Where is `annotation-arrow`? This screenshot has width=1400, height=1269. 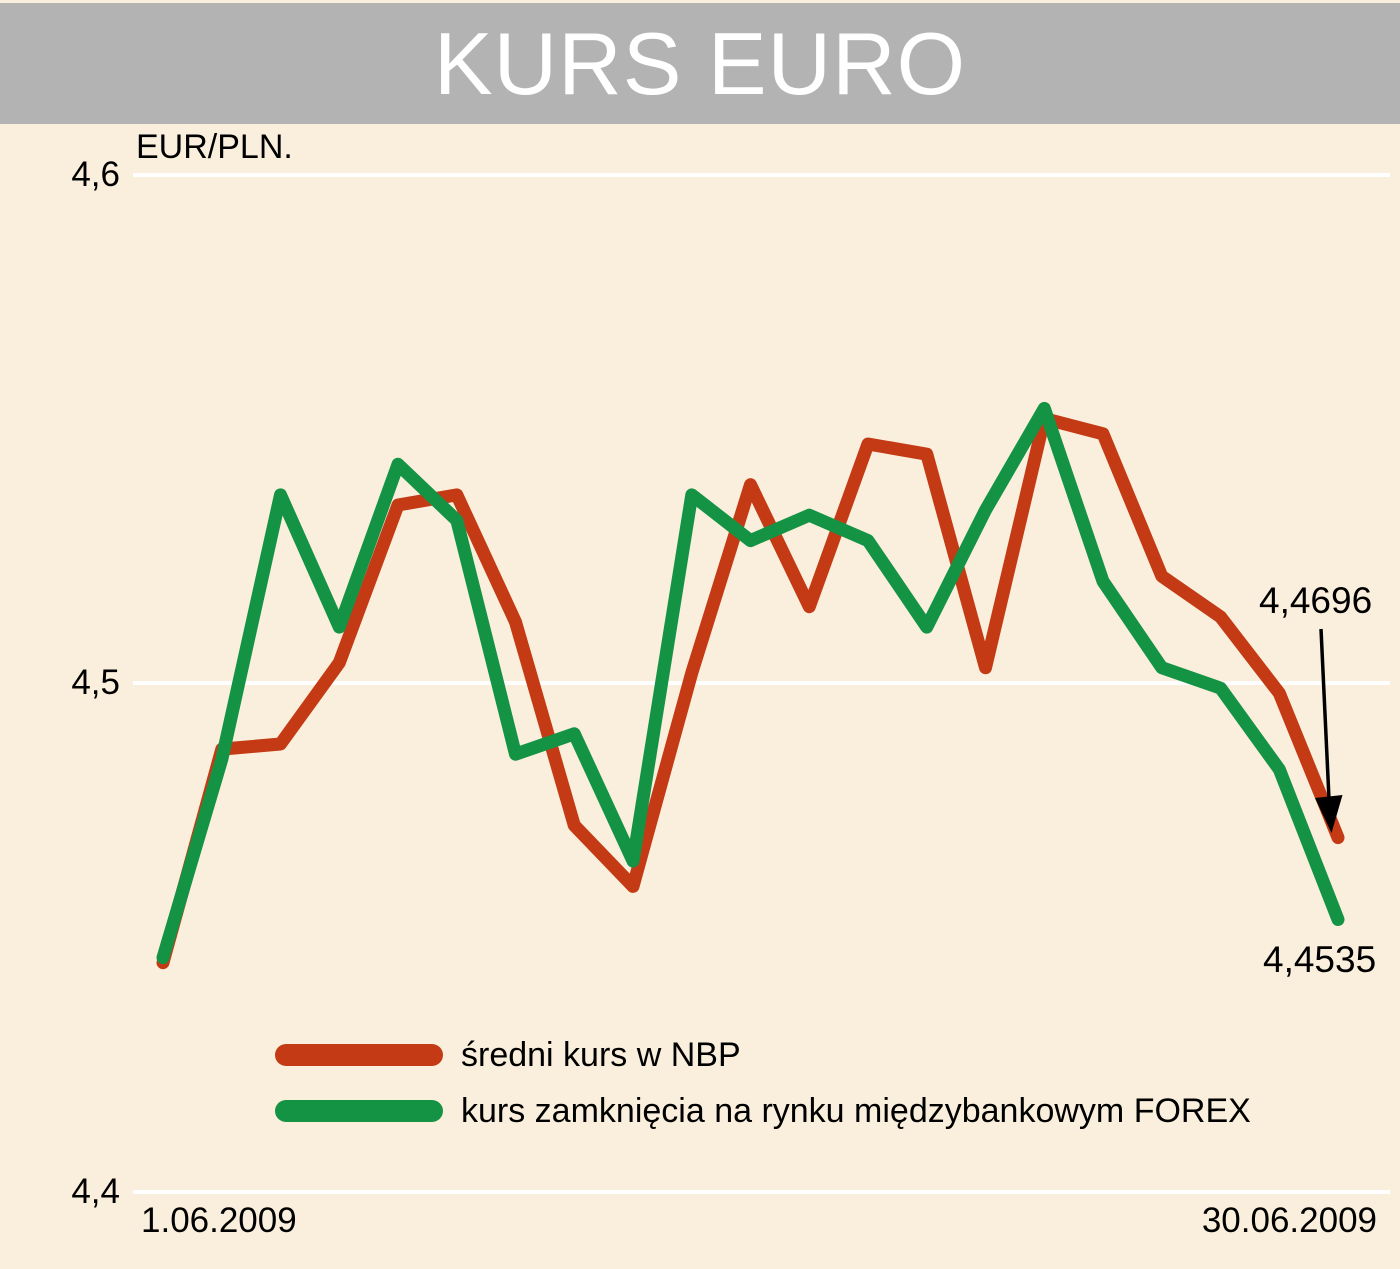 annotation-arrow is located at coordinates (1329, 730).